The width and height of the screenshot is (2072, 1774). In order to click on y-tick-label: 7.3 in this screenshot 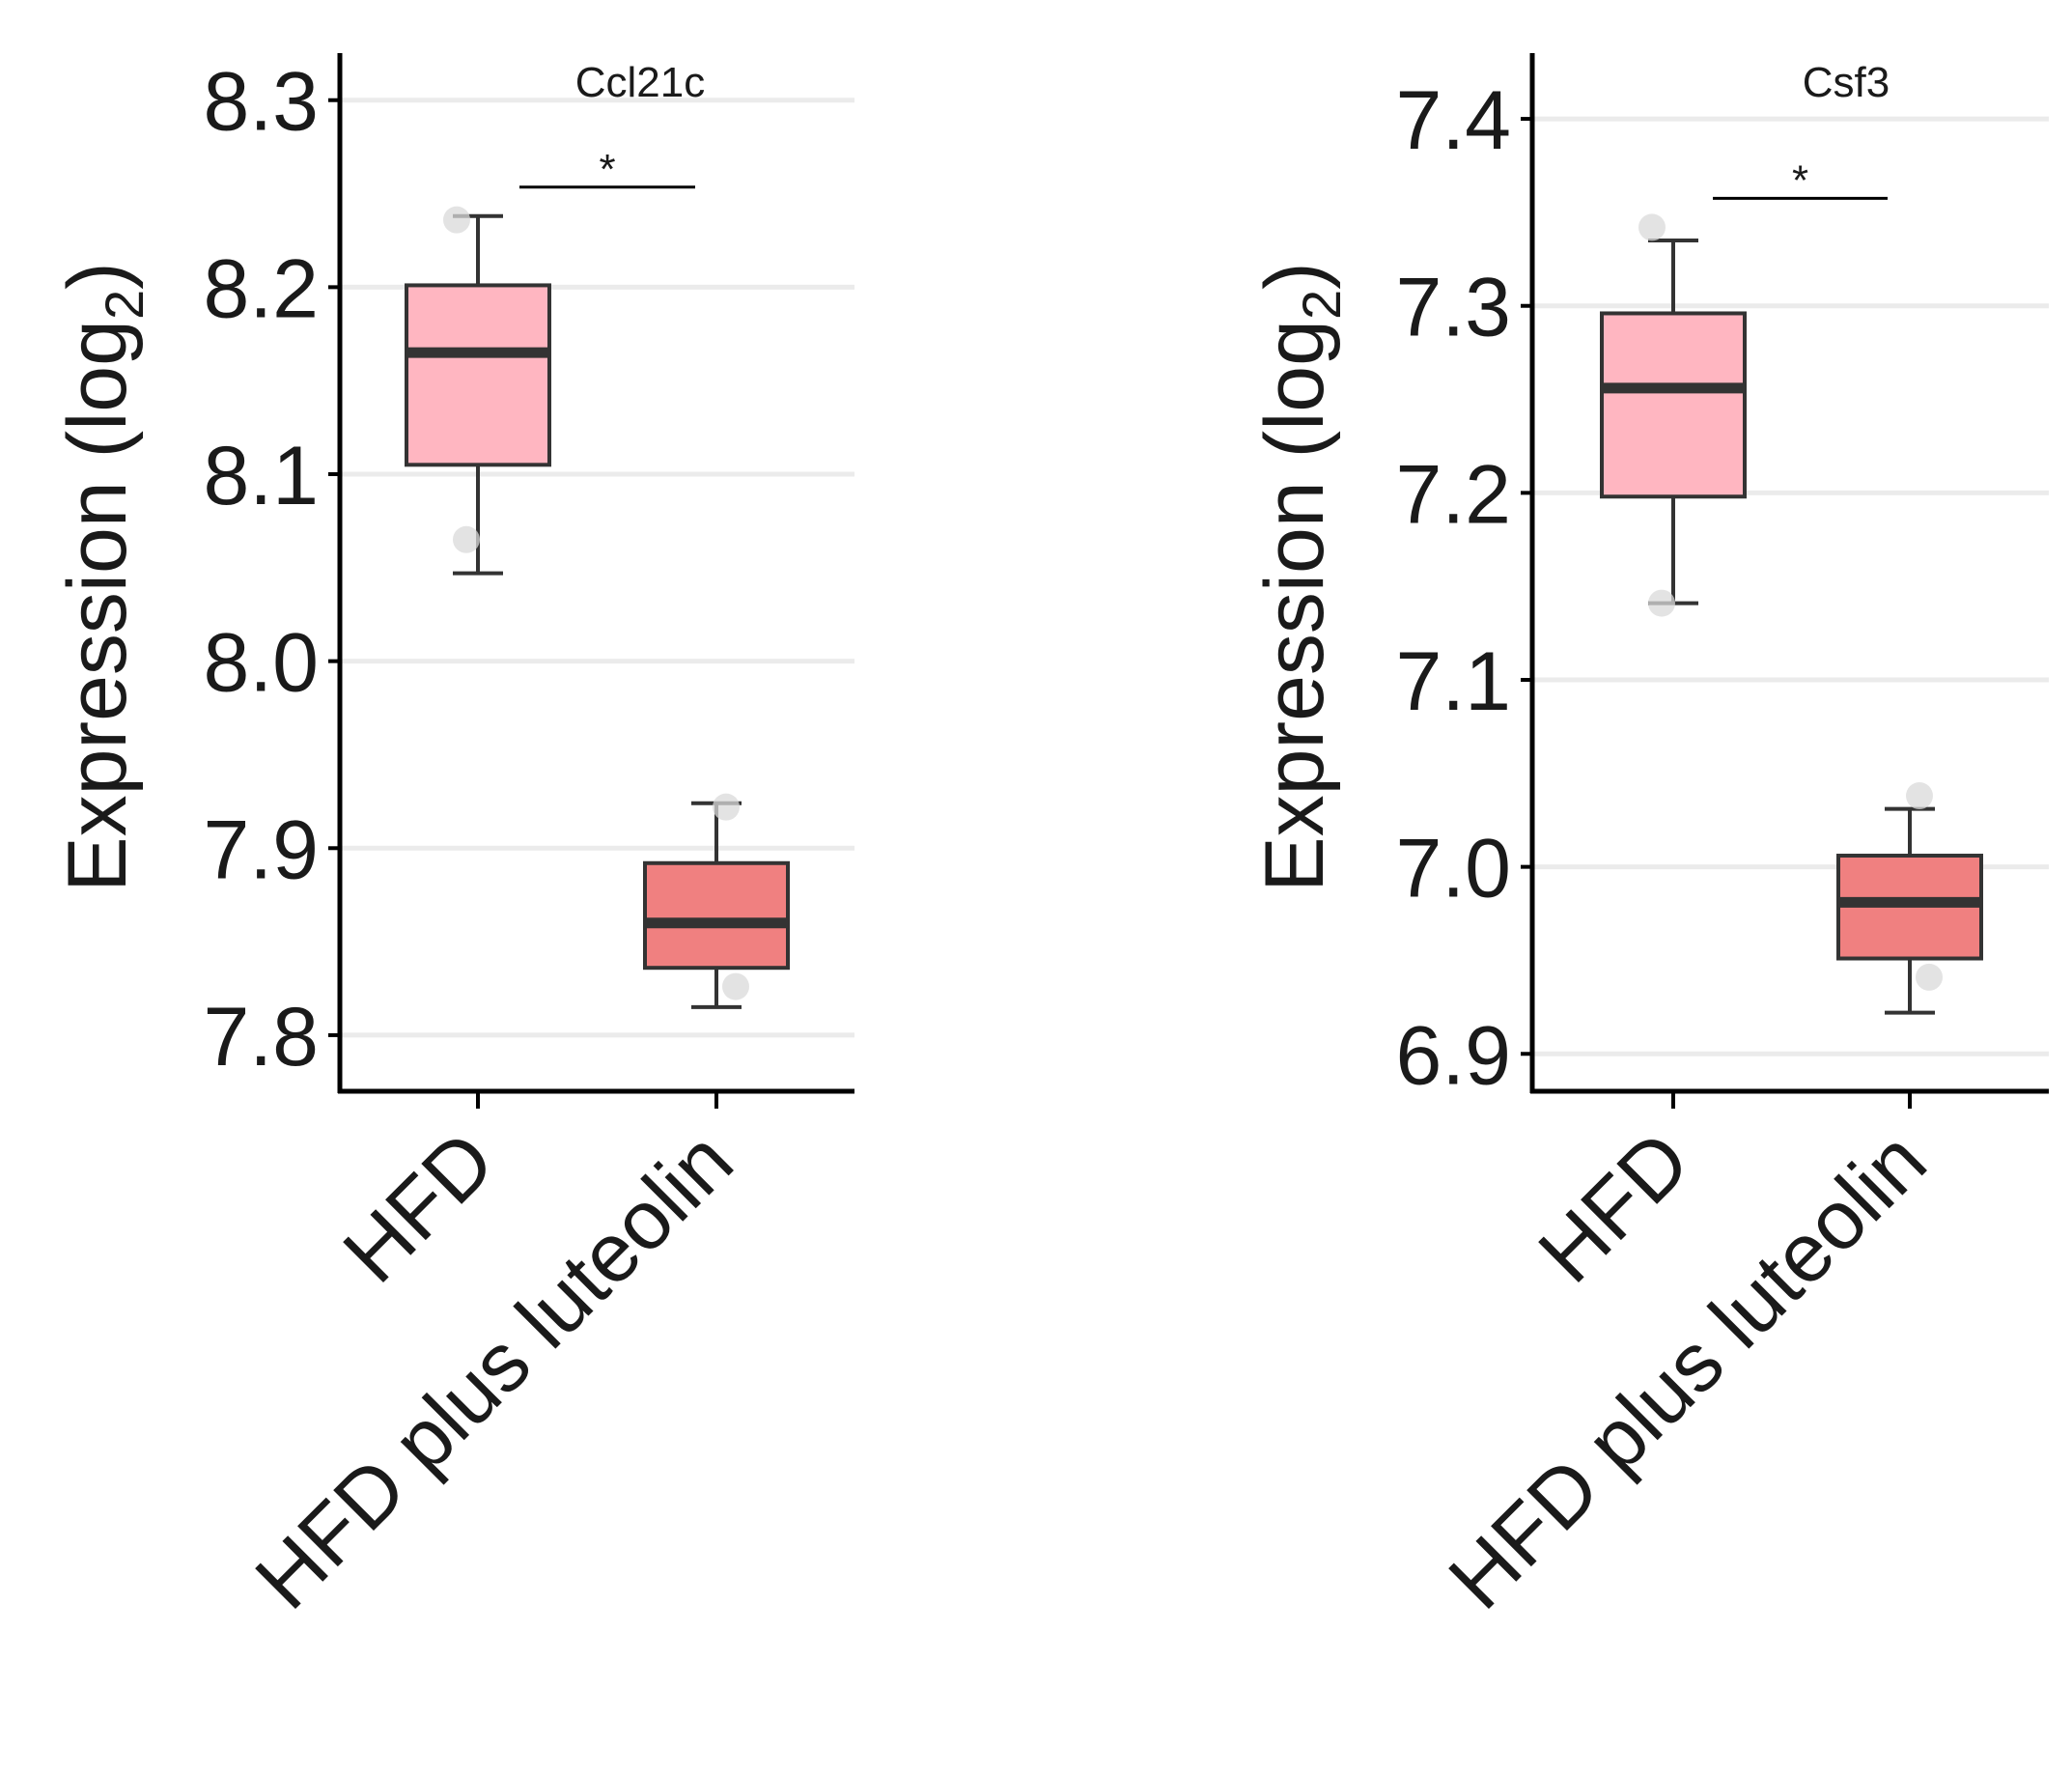, I will do `click(1453, 308)`.